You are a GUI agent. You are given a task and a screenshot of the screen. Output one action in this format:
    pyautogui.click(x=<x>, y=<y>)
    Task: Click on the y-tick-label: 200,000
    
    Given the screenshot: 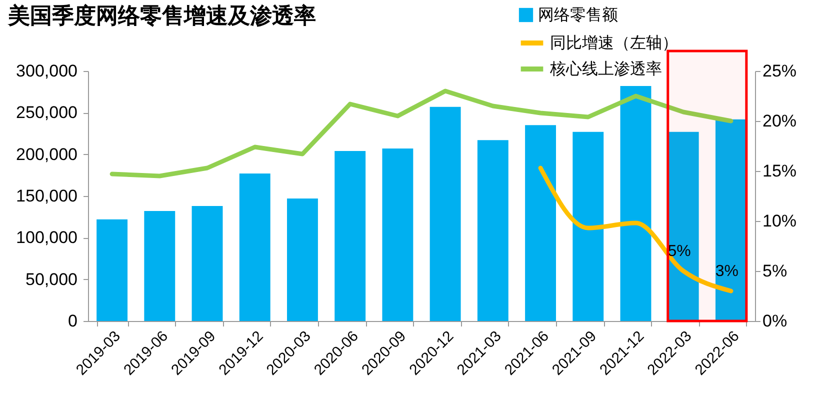 What is the action you would take?
    pyautogui.click(x=47, y=154)
    